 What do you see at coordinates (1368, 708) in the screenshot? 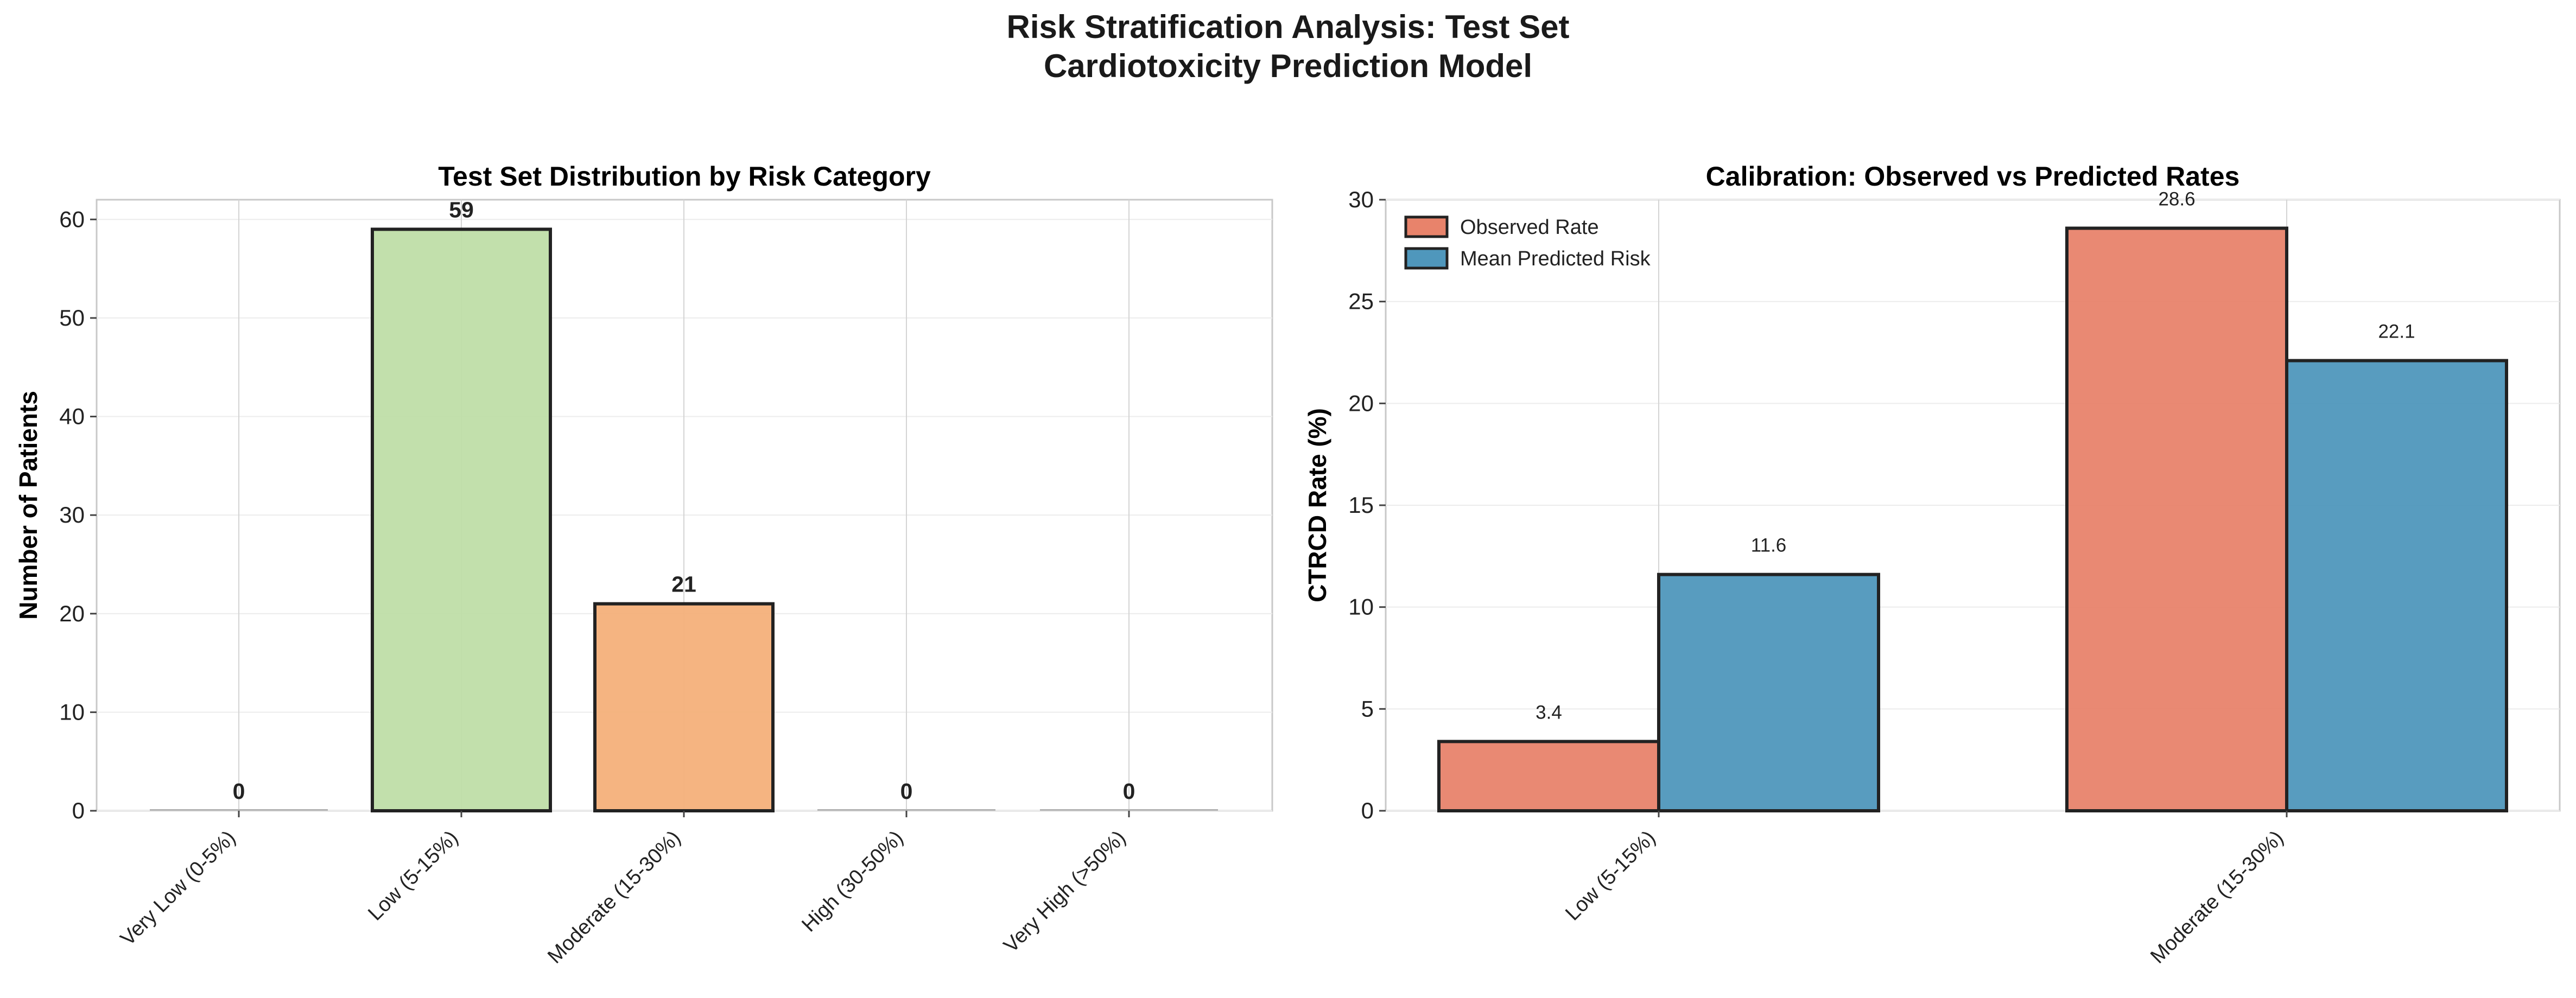
I see `y-tick-label: 5` at bounding box center [1368, 708].